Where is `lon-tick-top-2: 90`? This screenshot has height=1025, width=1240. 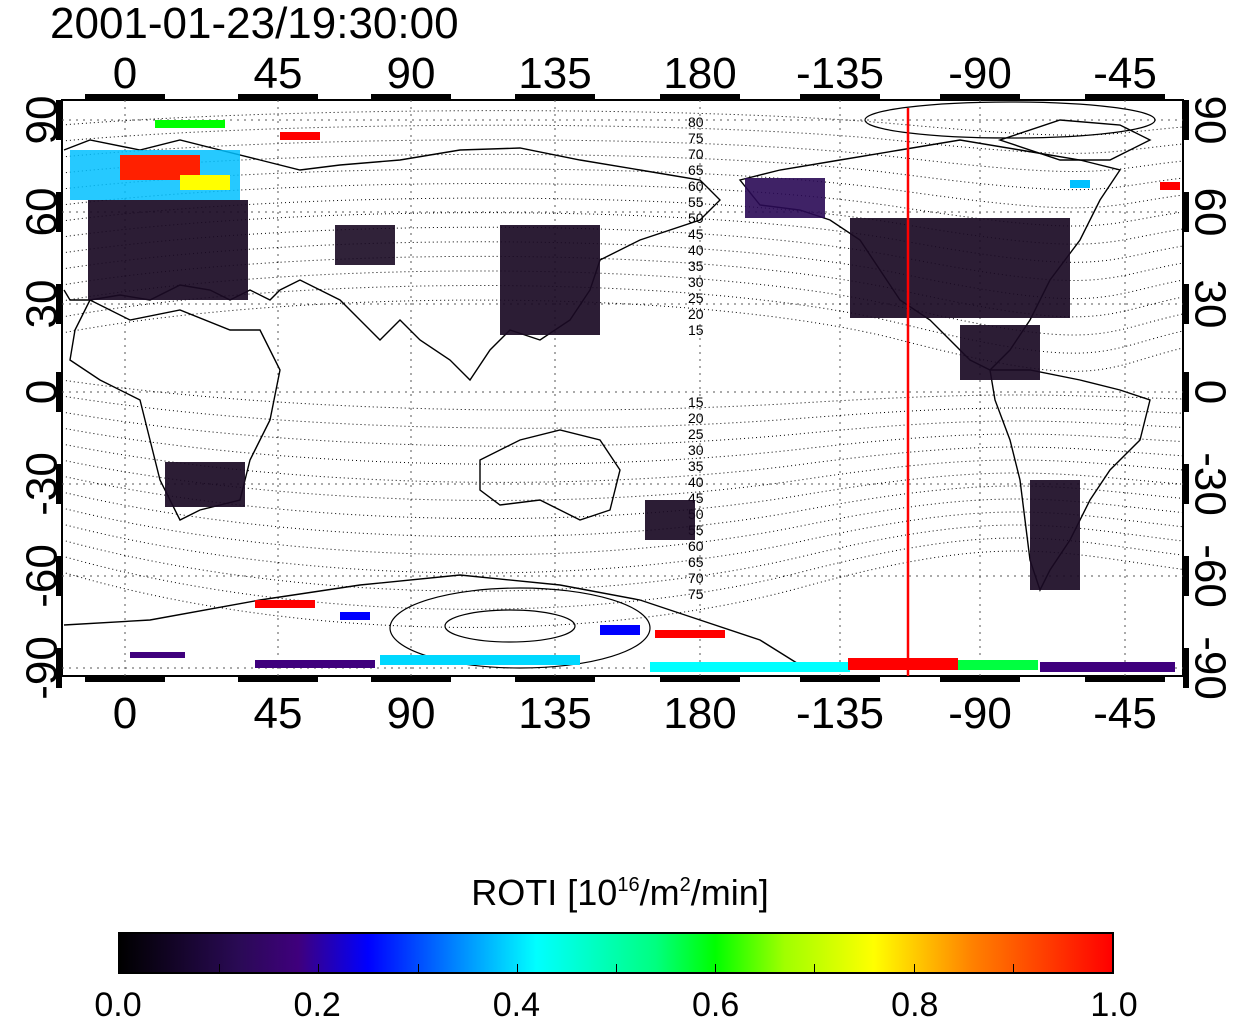
lon-tick-top-2: 90 is located at coordinates (411, 73).